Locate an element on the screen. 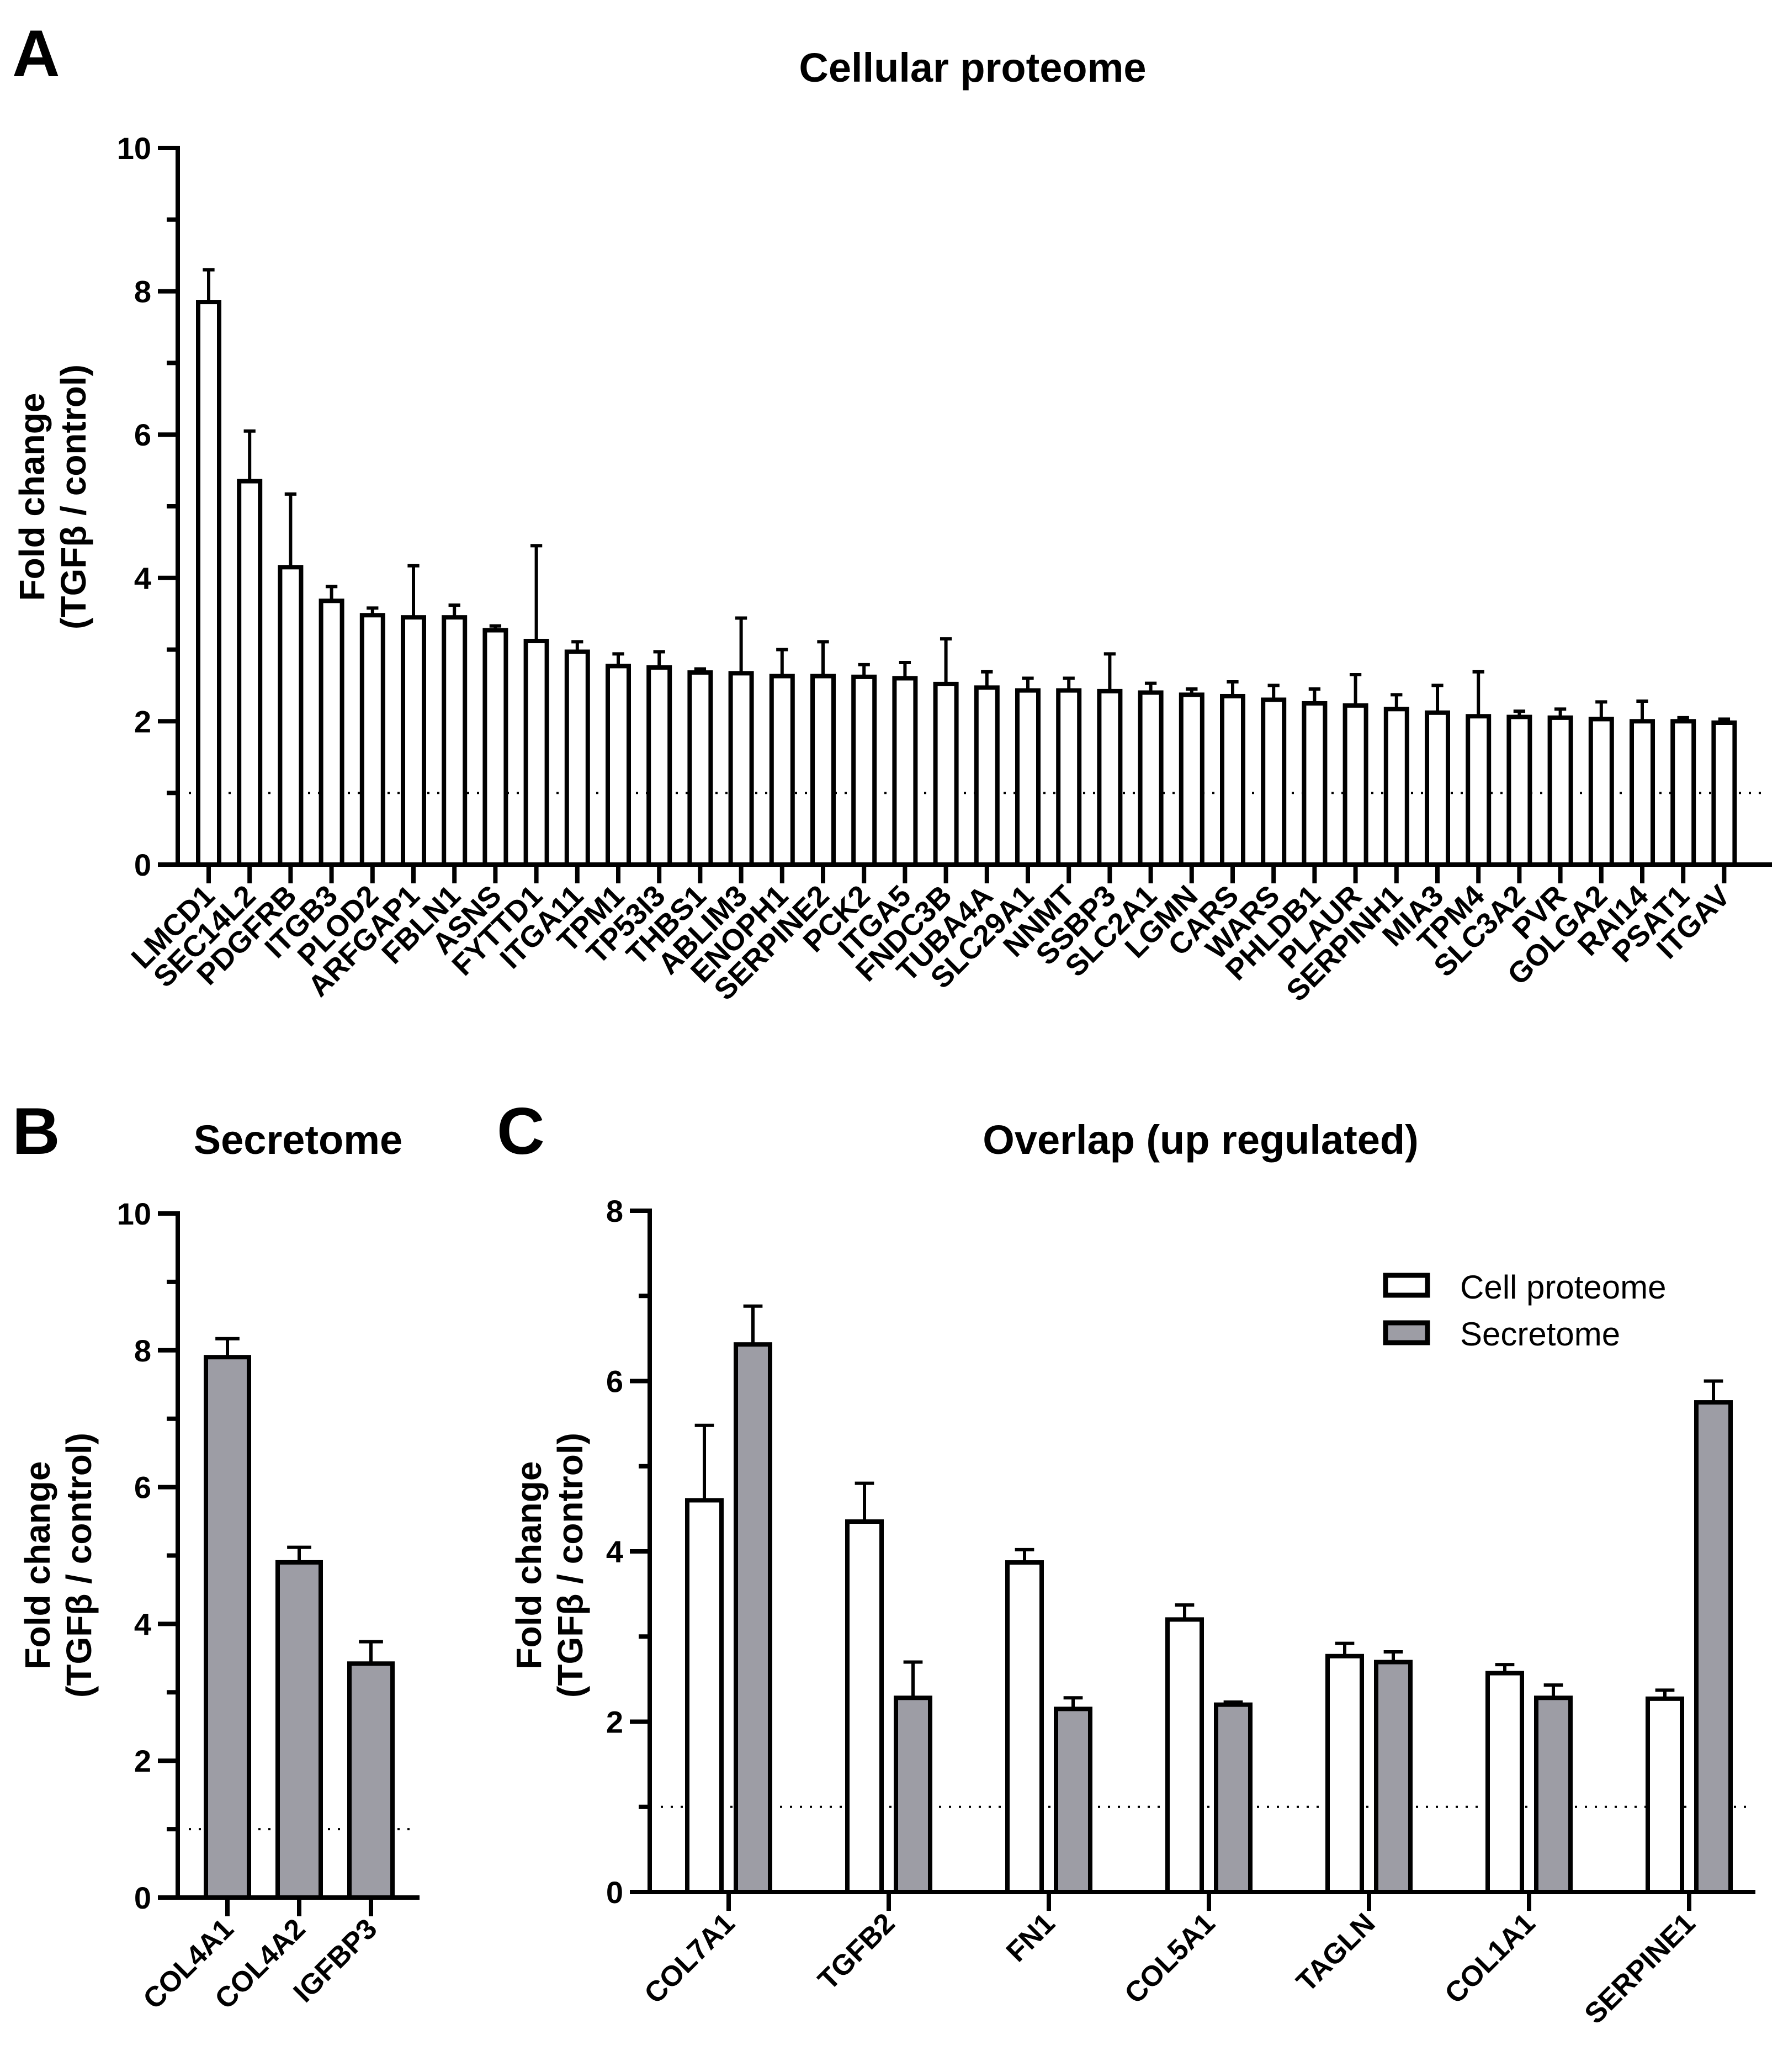  bar-tgfb2-secretome is located at coordinates (913, 1795).